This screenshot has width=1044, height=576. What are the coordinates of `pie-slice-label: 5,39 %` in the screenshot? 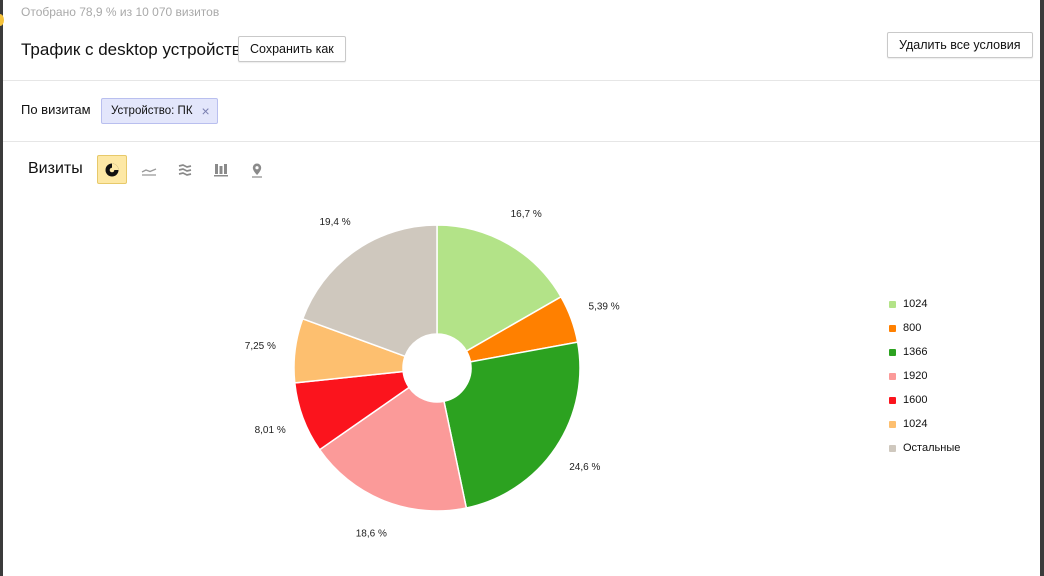 It's located at (604, 307).